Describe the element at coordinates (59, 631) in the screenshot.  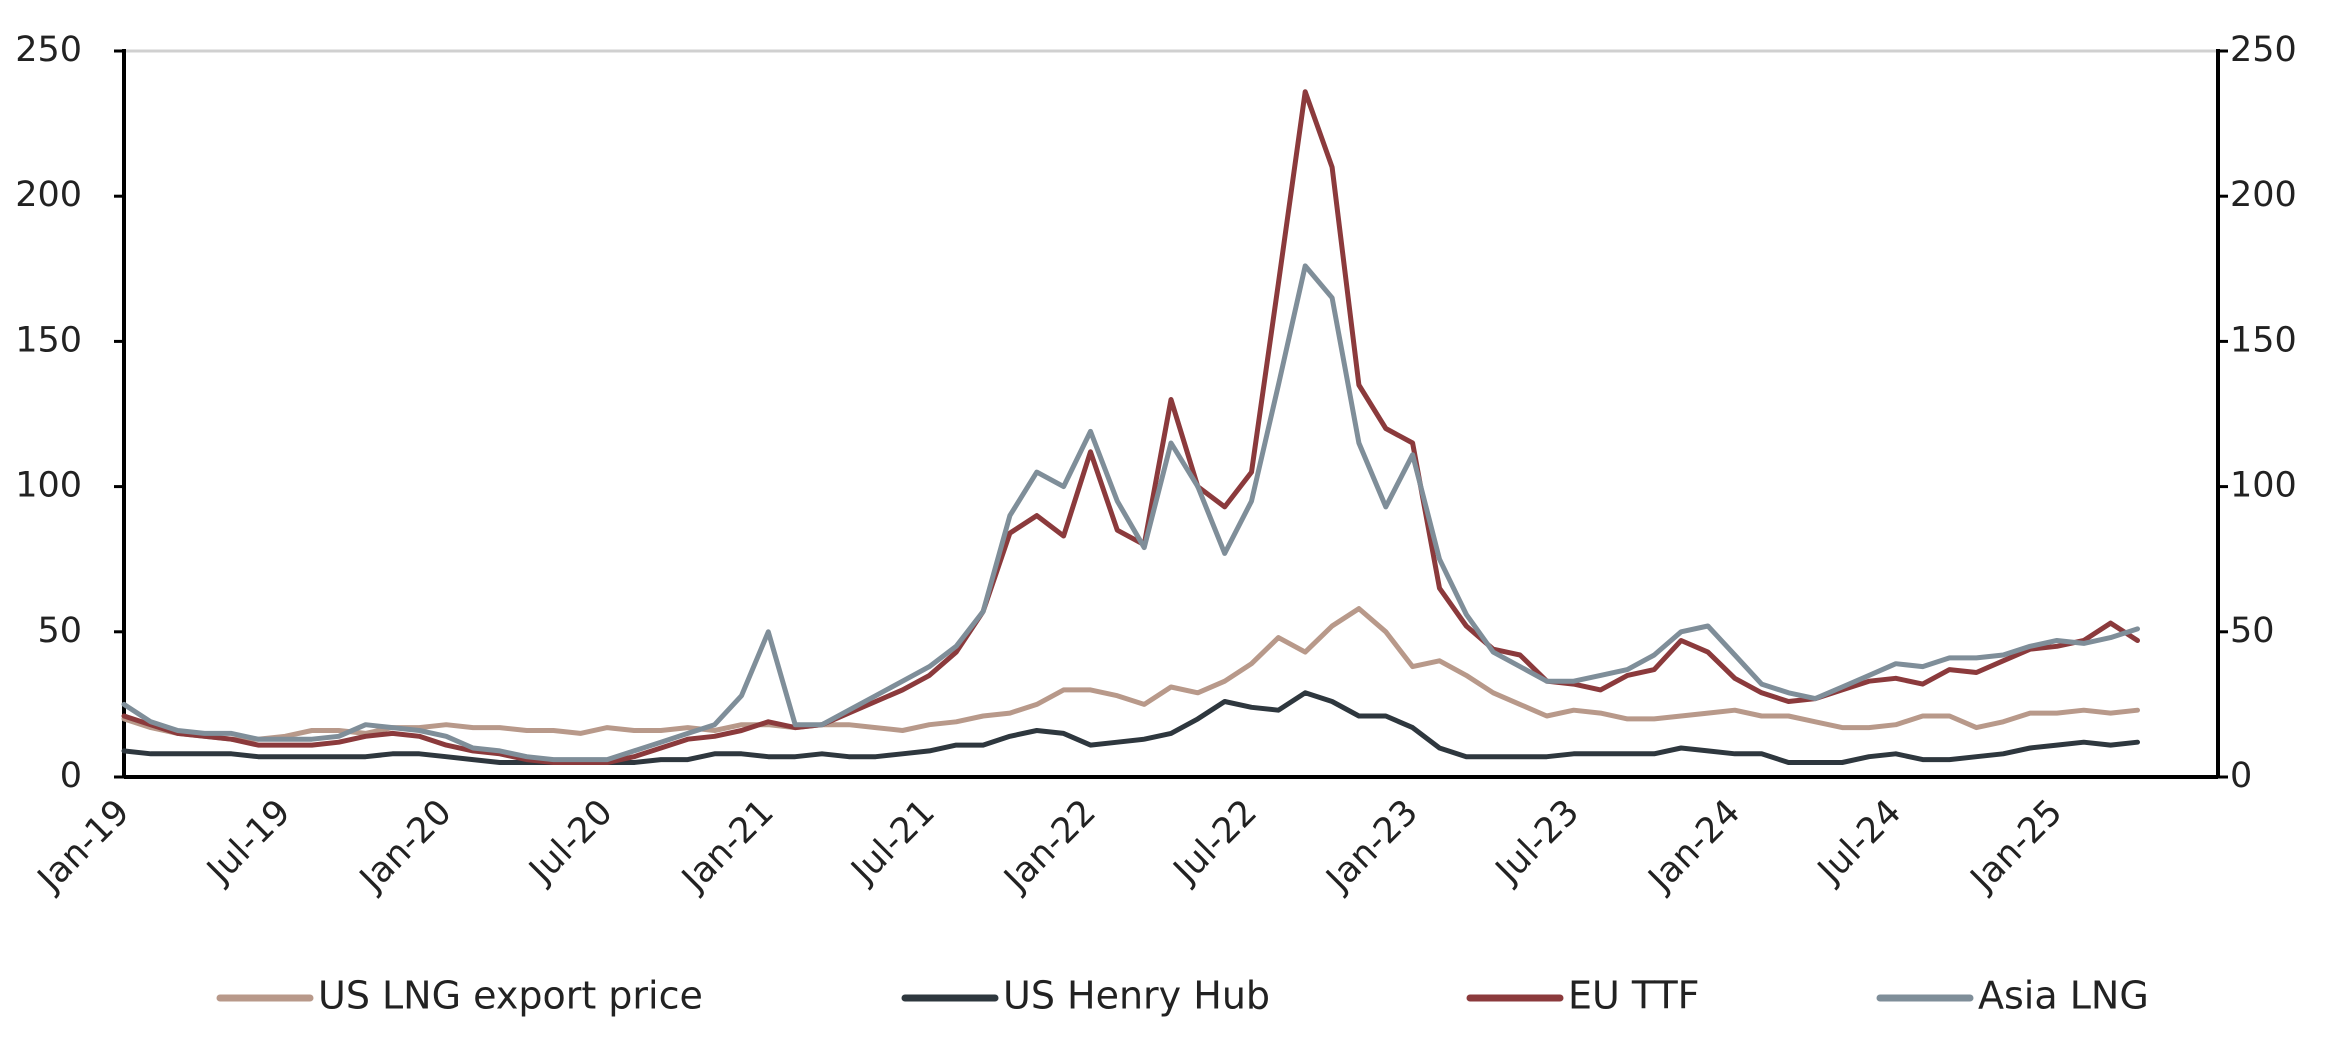
I see `y-tick-label: 50` at that location.